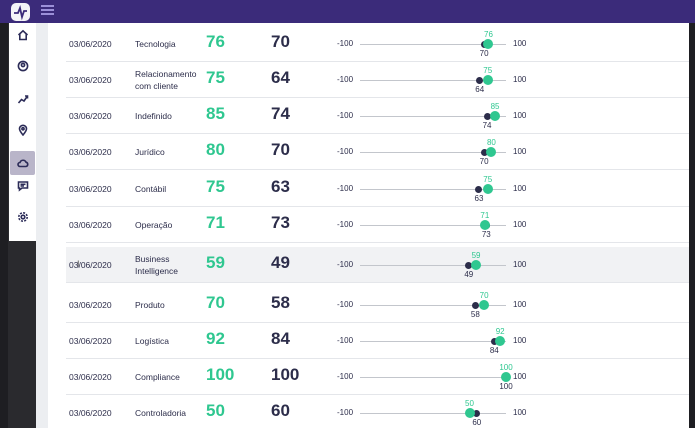  Describe the element at coordinates (155, 44) in the screenshot. I see `row-category: Tecnologia` at that location.